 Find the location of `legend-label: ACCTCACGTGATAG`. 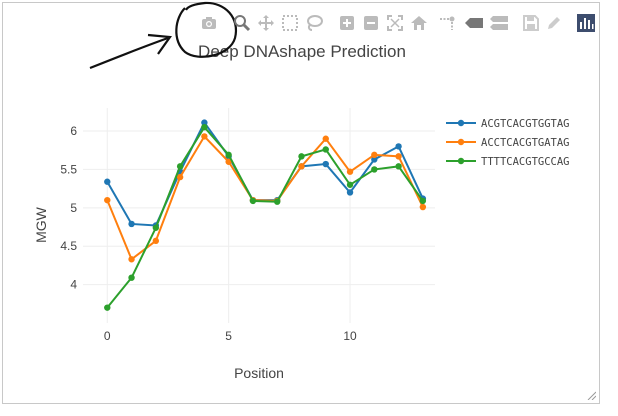

legend-label: ACCTCACGTGATAG is located at coordinates (525, 143).